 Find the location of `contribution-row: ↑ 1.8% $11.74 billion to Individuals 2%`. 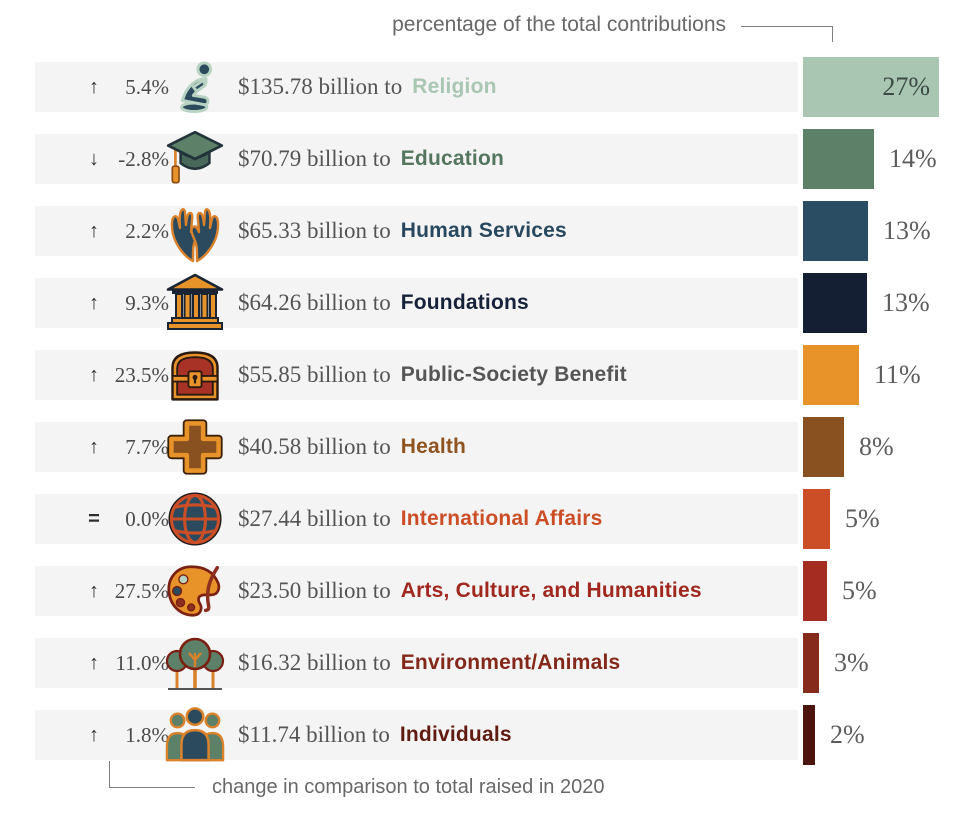

contribution-row: ↑ 1.8% $11.74 billion to Individuals 2% is located at coordinates (450, 735).